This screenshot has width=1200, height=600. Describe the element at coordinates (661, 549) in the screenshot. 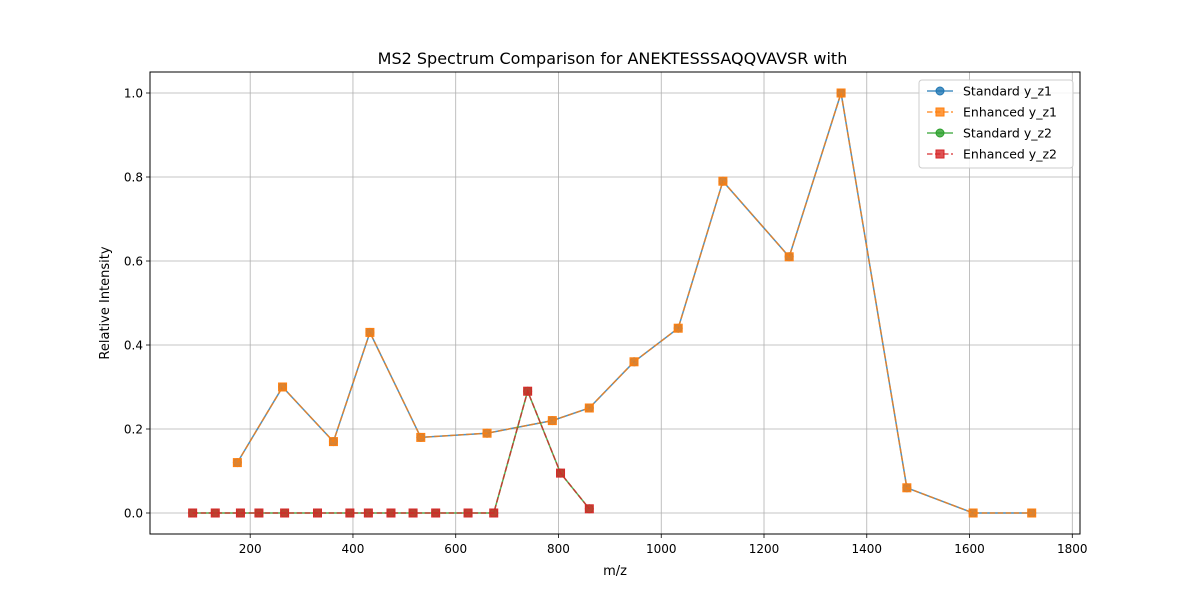

I see `x-tick-label: 1000` at that location.